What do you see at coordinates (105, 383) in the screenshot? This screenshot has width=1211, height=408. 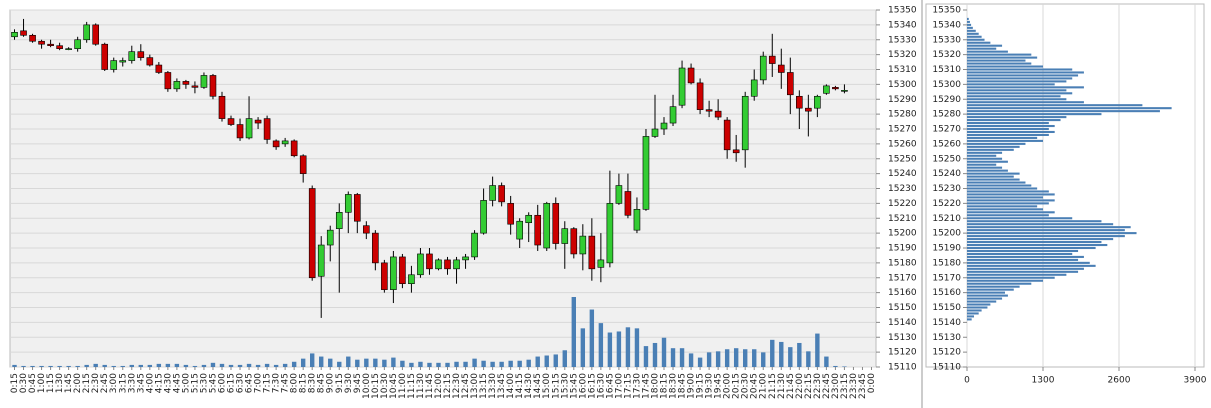 I see `x-tick-label: 2:45` at bounding box center [105, 383].